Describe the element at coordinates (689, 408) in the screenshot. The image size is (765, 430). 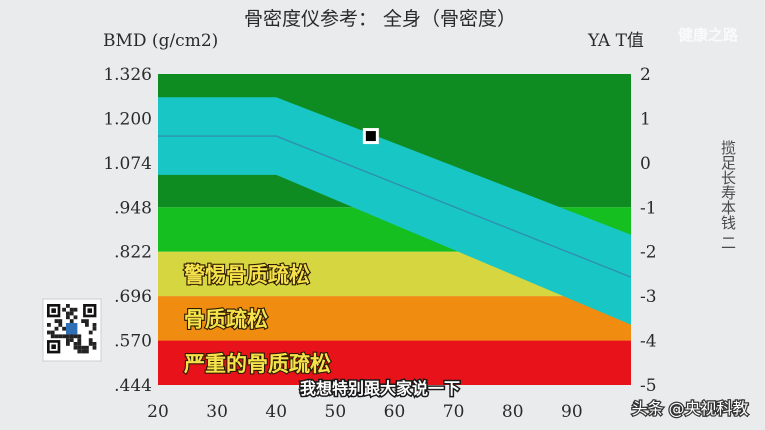
I see `credit-text: 头条 @央视科教` at that location.